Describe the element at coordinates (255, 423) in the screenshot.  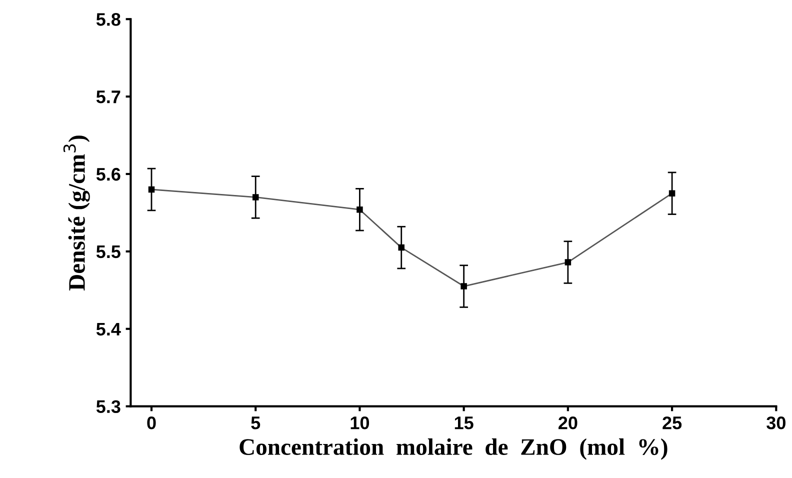
I see `x-tick-label: 5` at that location.